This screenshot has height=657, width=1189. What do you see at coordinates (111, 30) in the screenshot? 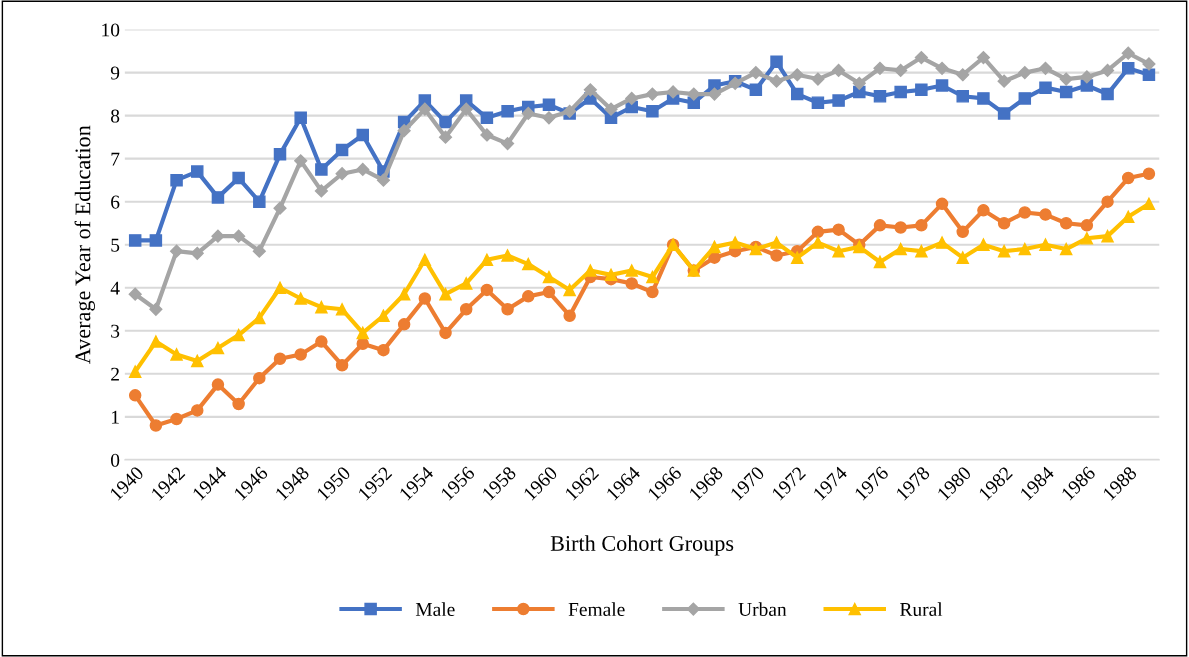
I see `y-tick-label: 10` at bounding box center [111, 30].